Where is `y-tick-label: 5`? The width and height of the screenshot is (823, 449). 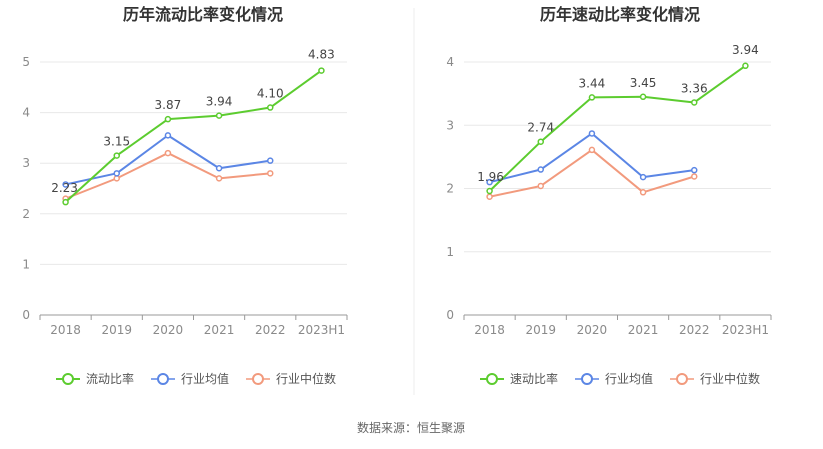
y-tick-label: 5 is located at coordinates (26, 62).